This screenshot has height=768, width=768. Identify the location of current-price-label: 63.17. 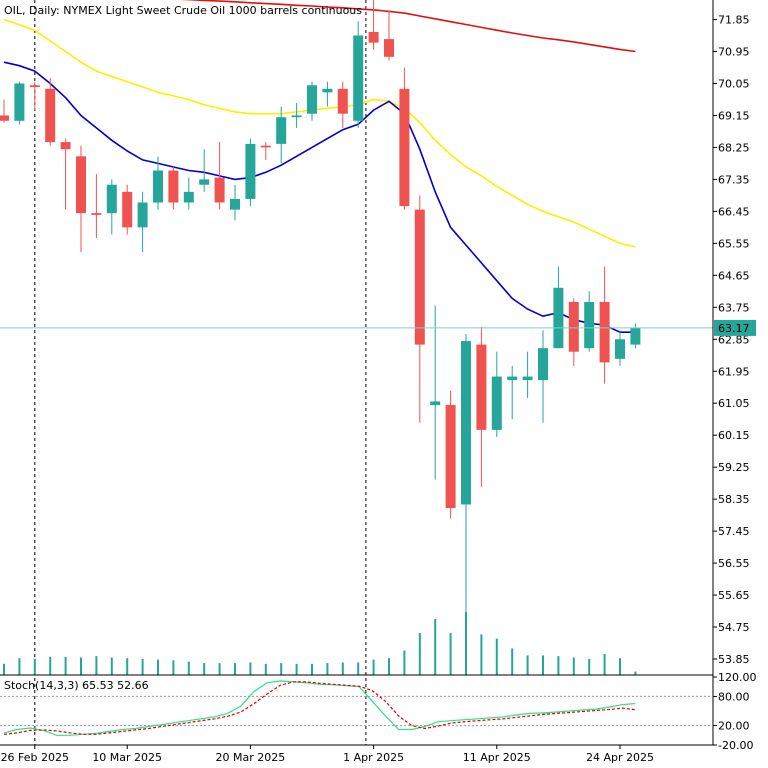
(734, 328).